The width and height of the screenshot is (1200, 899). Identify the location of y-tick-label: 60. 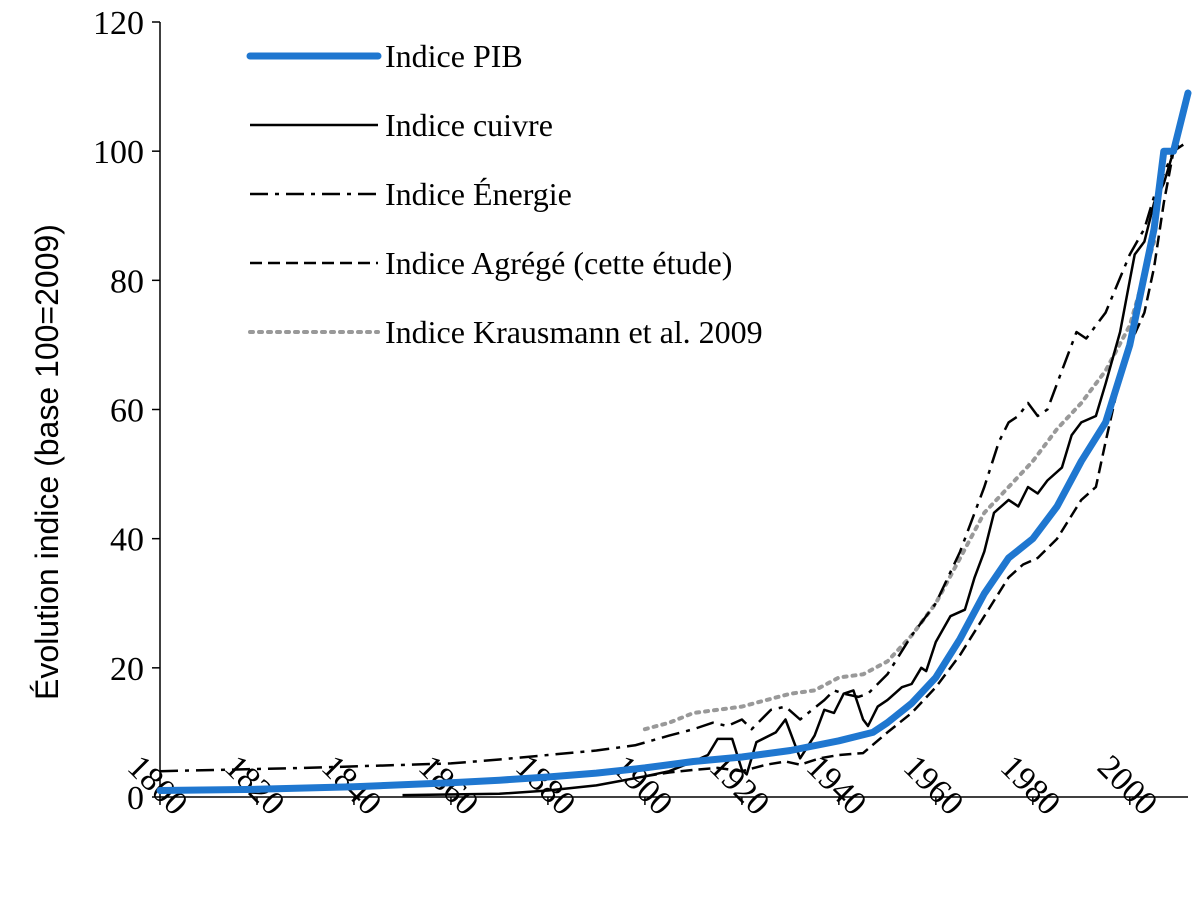
(127, 411).